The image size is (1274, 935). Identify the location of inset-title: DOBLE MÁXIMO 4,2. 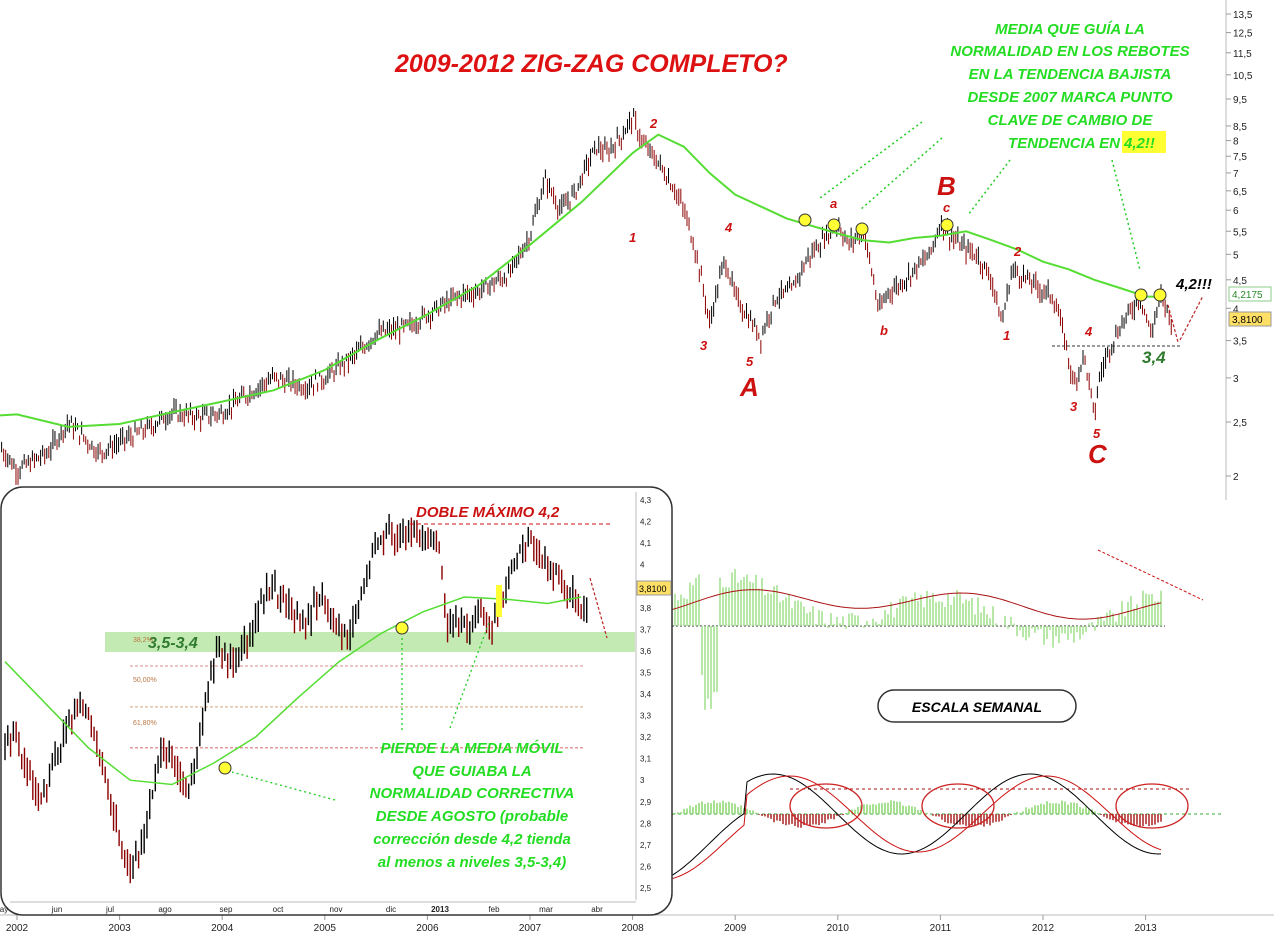
(488, 512).